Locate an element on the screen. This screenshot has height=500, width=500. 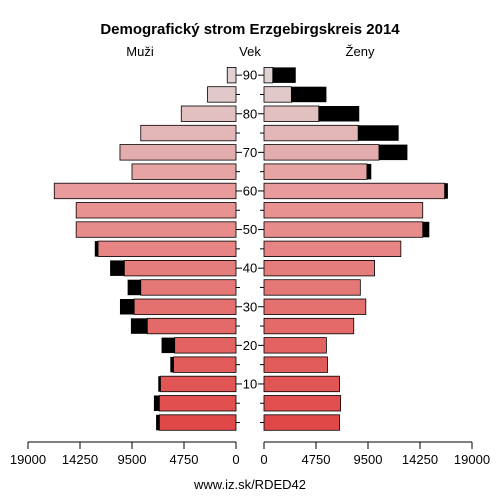
right-label: Ženy is located at coordinates (360, 51).